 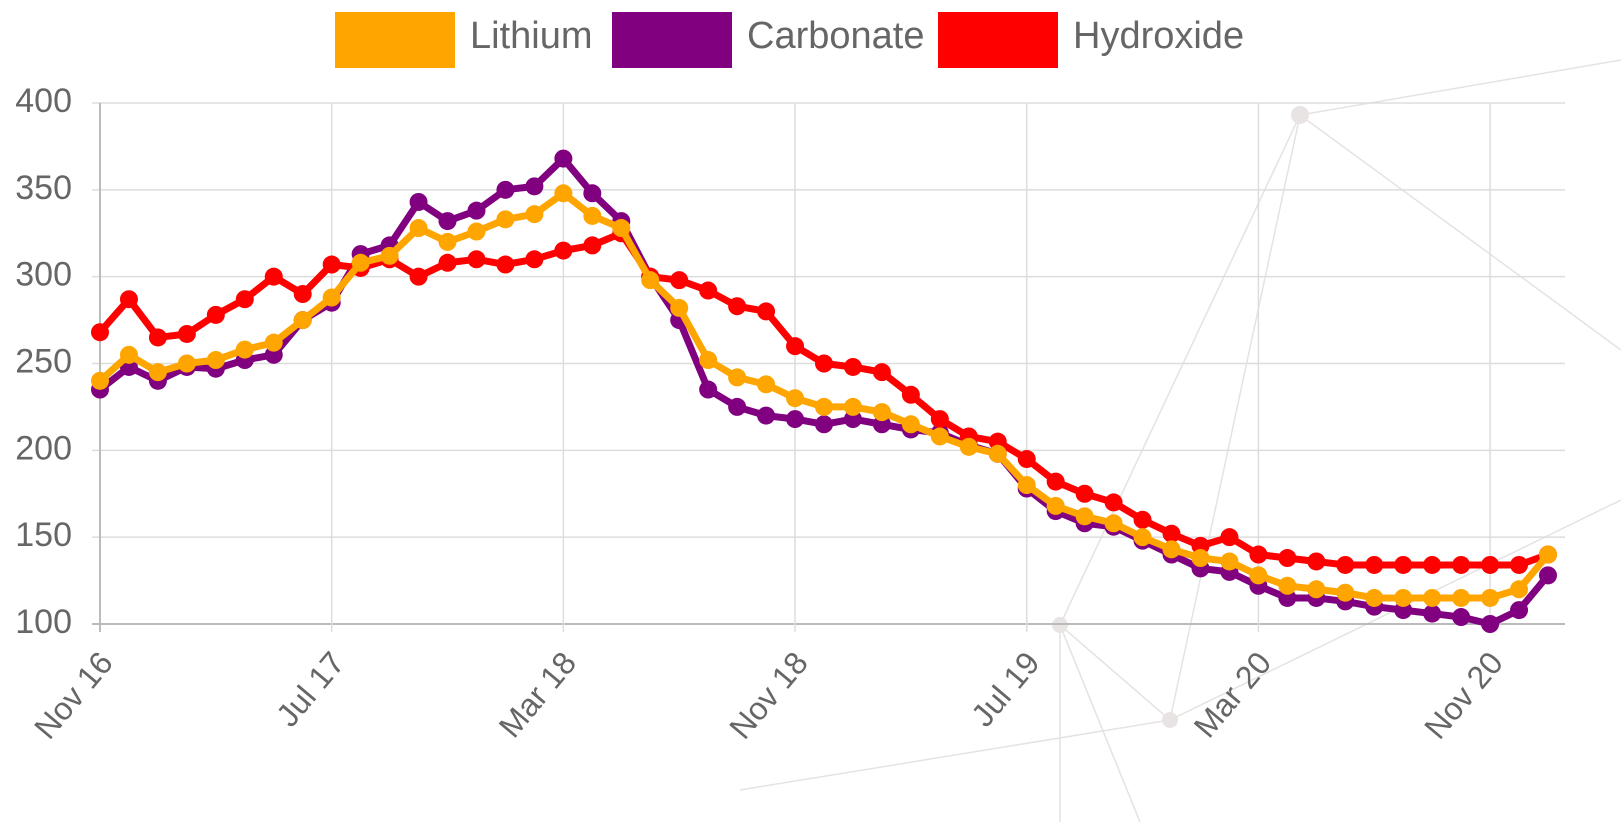 What do you see at coordinates (43, 622) in the screenshot?
I see `y-tick-label: 100` at bounding box center [43, 622].